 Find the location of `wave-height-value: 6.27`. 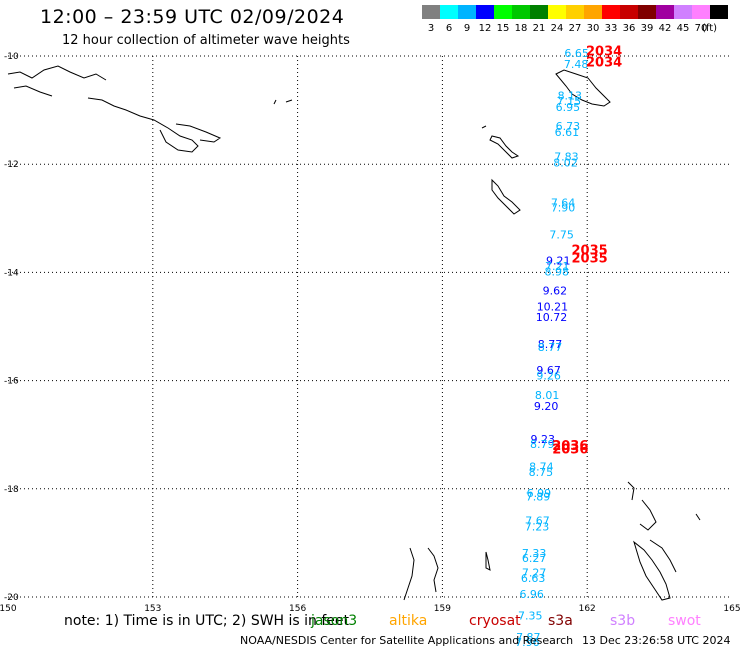

wave-height-value: 6.27 is located at coordinates (534, 558).